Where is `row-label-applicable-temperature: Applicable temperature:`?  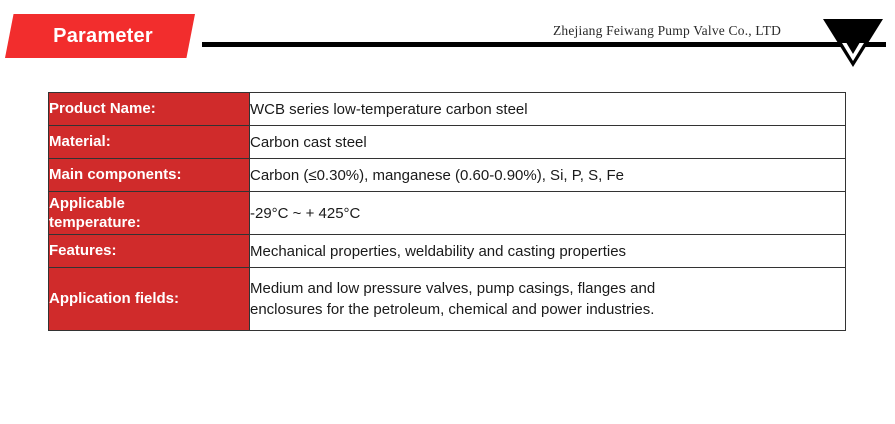
row-label-applicable-temperature: Applicable temperature: is located at coordinates (149, 213).